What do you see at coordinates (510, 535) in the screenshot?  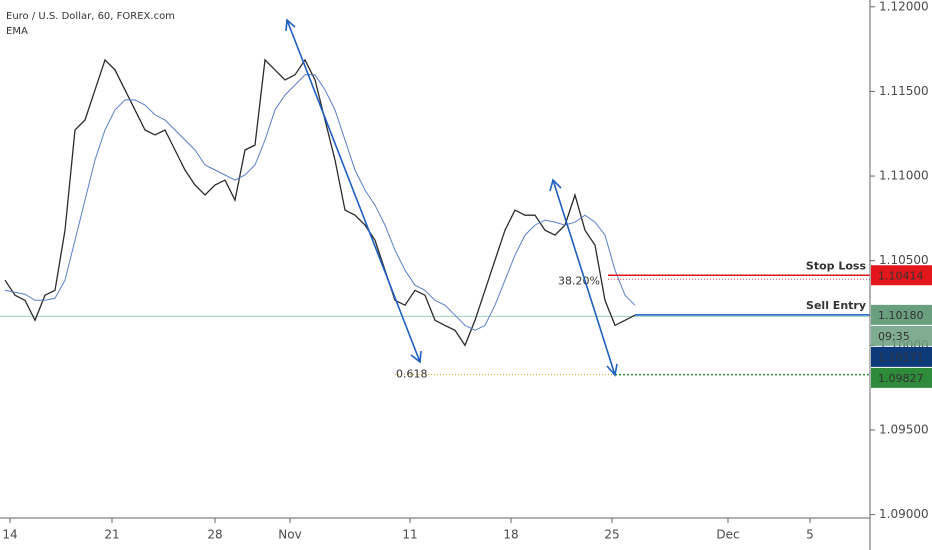 I see `x-tick-label: 18` at bounding box center [510, 535].